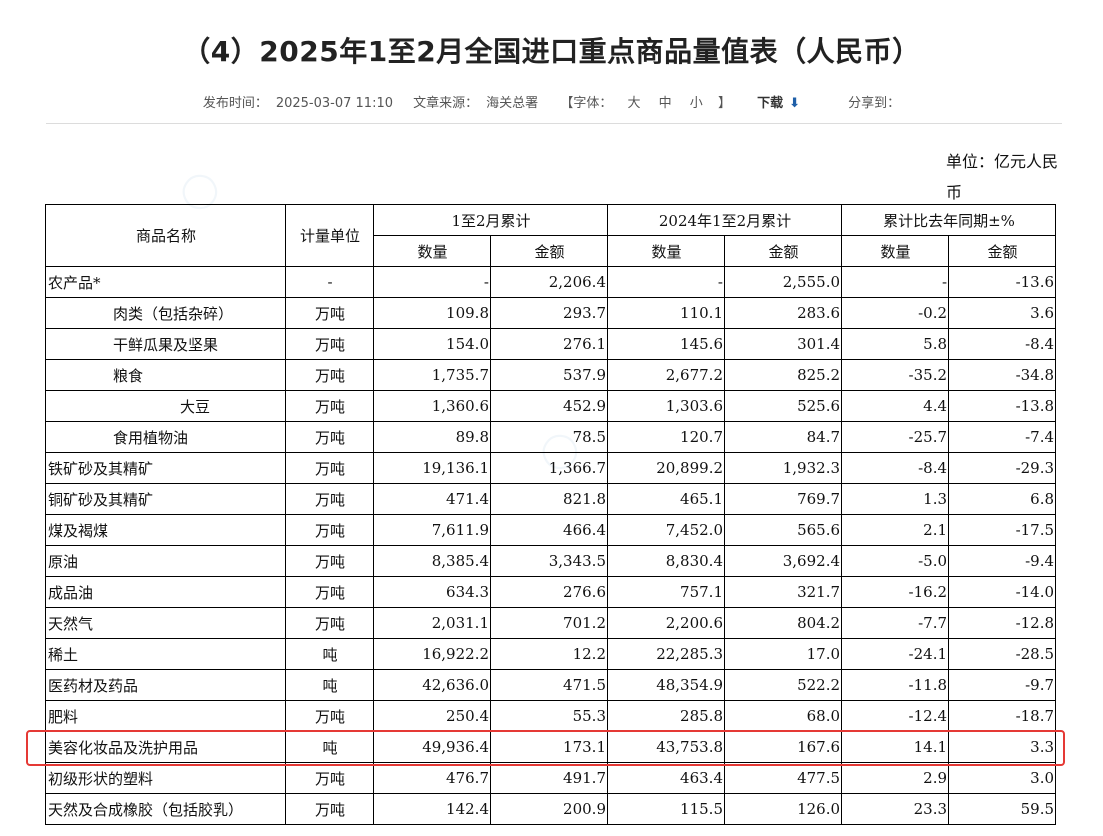  I want to click on cell-amt-cur: 537.9, so click(549, 375).